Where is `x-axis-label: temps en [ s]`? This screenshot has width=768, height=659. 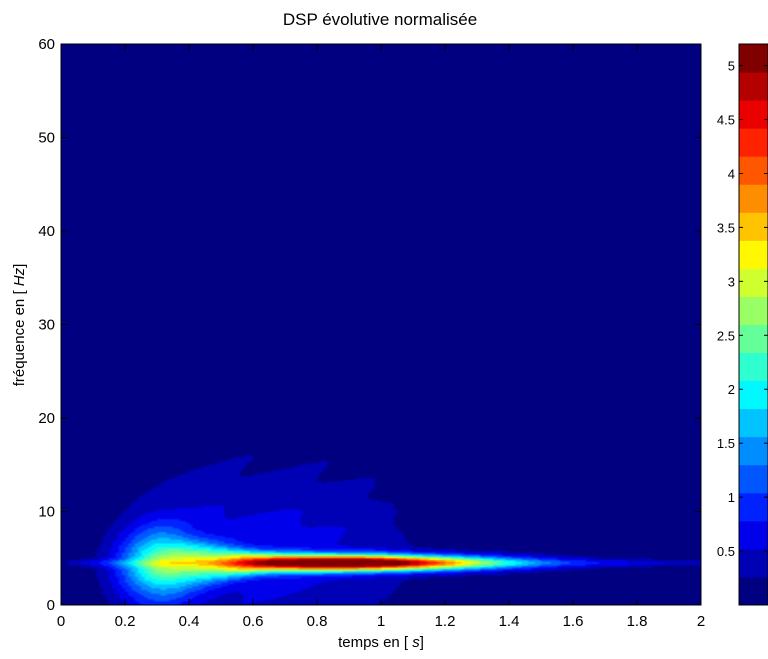
x-axis-label: temps en [ s] is located at coordinates (381, 642).